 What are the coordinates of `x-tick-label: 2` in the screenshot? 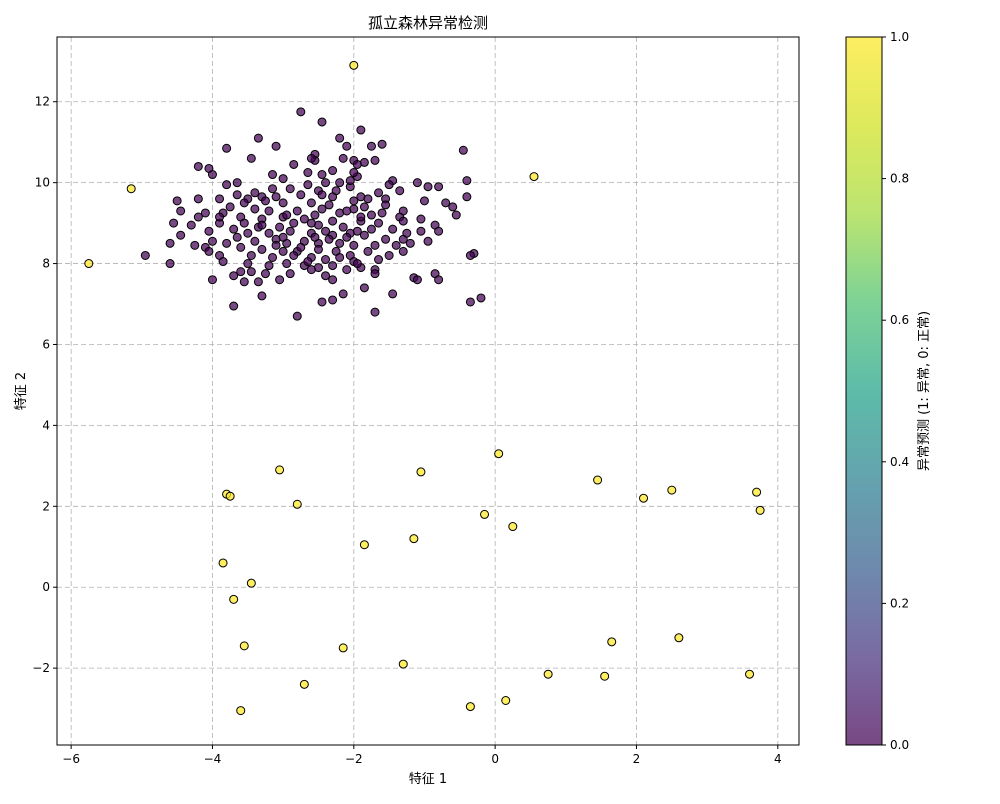 It's located at (637, 759).